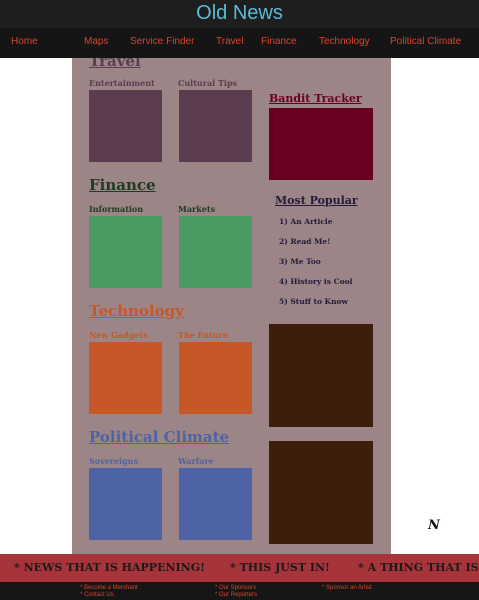  Describe the element at coordinates (279, 41) in the screenshot. I see `nav-finance: Finance` at that location.